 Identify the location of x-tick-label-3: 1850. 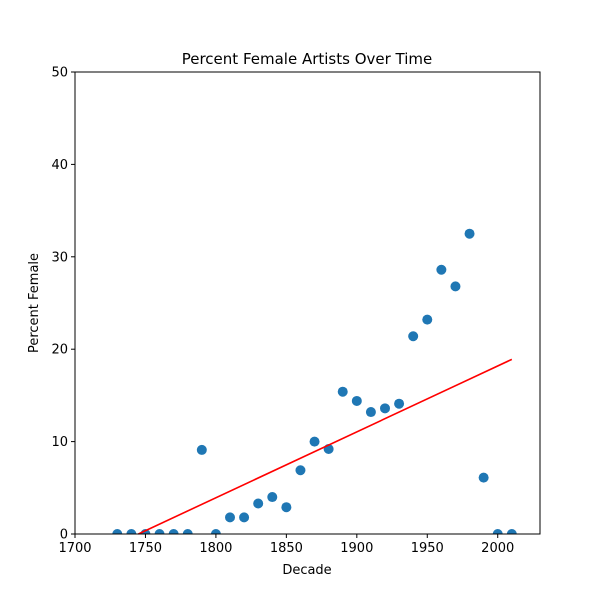
(286, 548).